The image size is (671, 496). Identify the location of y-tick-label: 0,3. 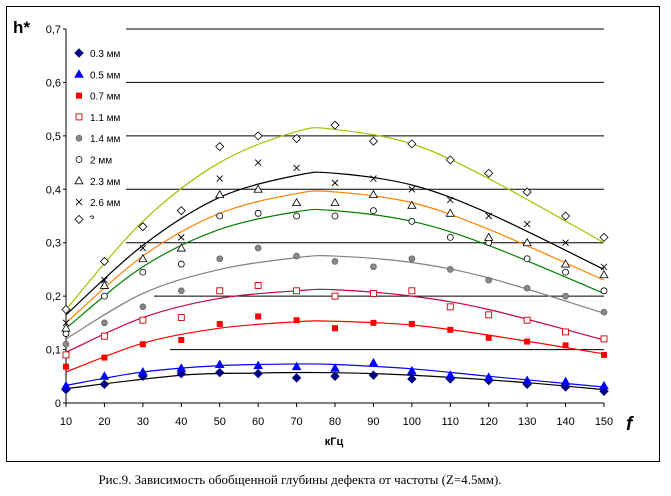
(53, 244).